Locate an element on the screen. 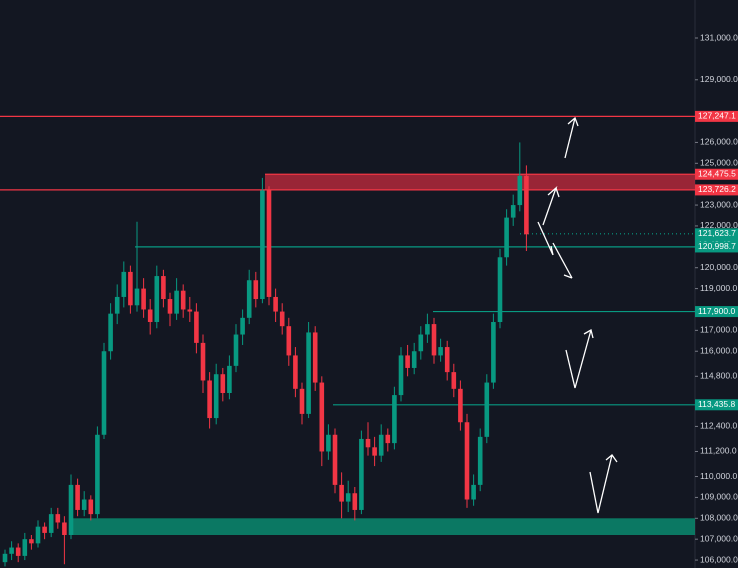 Image resolution: width=738 pixels, height=568 pixels. y-tick-label: 108,000.0 is located at coordinates (719, 518).